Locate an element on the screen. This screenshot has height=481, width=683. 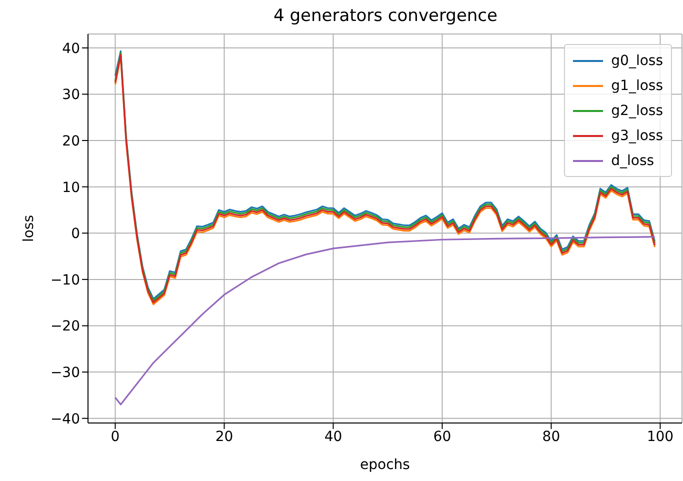
y-axis-title: loss is located at coordinates (28, 228).